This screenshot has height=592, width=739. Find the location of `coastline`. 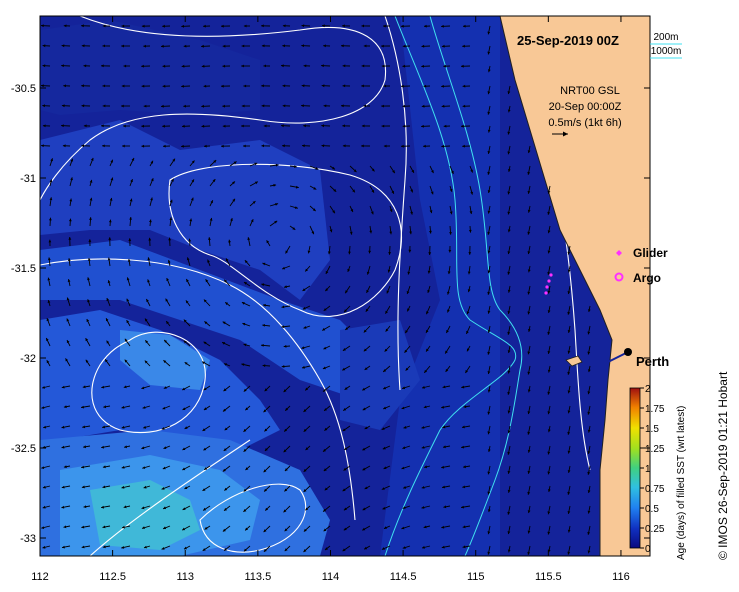

coastline is located at coordinates (556, 286).